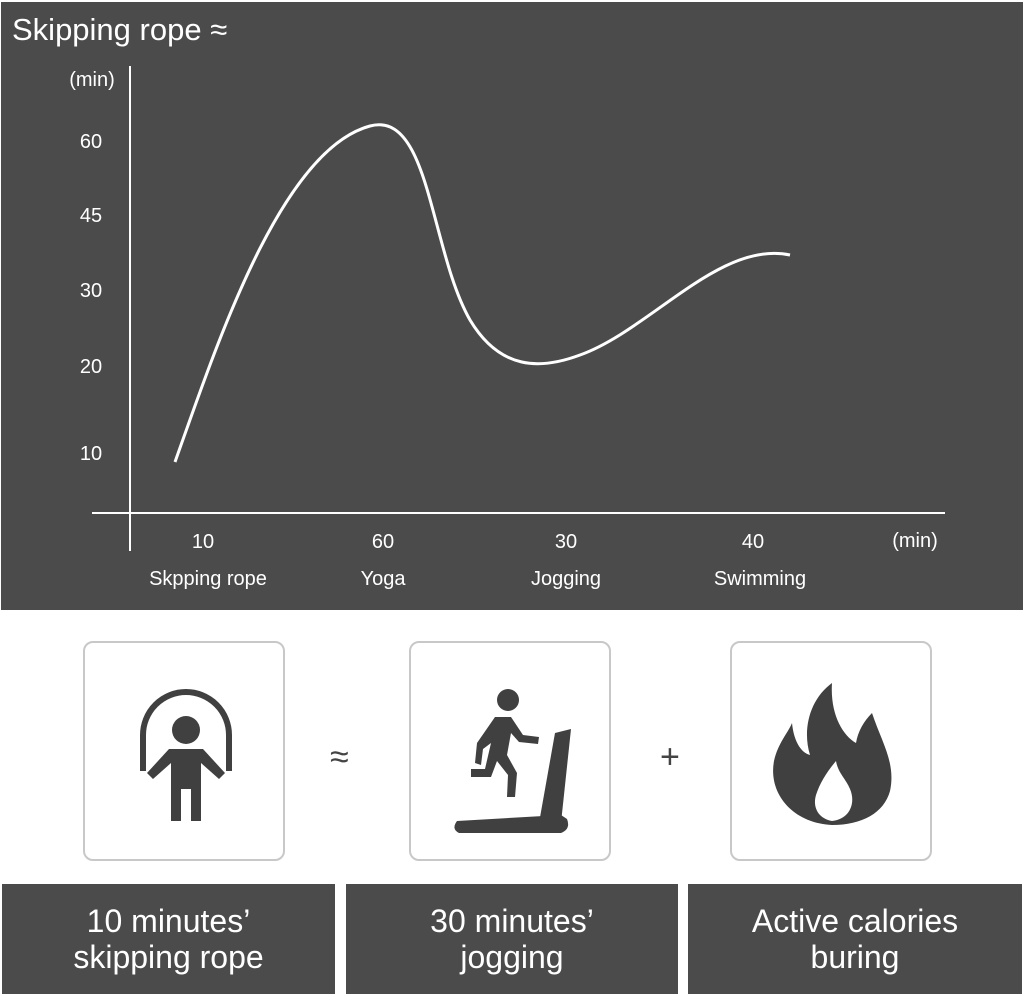 Image resolution: width=1024 pixels, height=996 pixels. I want to click on y-axis-label: (min), so click(92, 80).